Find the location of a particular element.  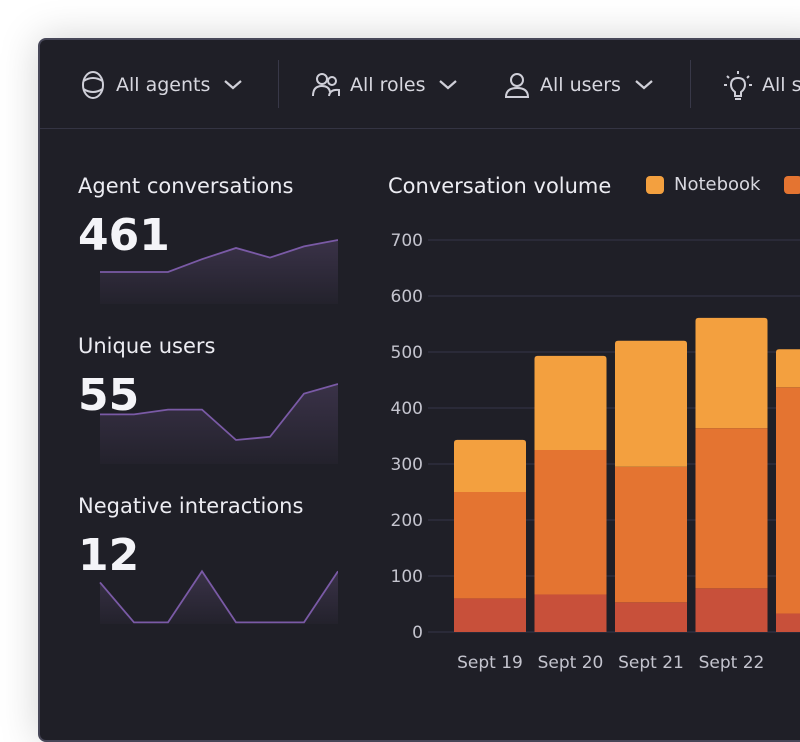

stat-value: 12 is located at coordinates (109, 555).